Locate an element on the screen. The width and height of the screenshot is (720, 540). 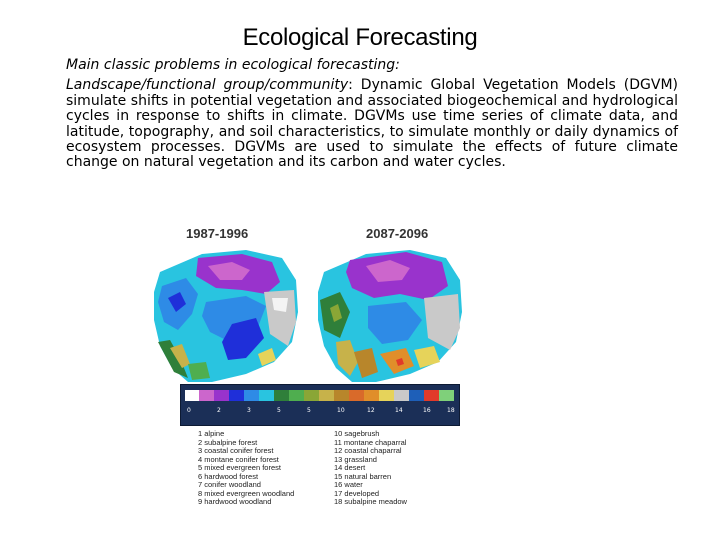
region-hardwood-forest is located at coordinates (173, 359).